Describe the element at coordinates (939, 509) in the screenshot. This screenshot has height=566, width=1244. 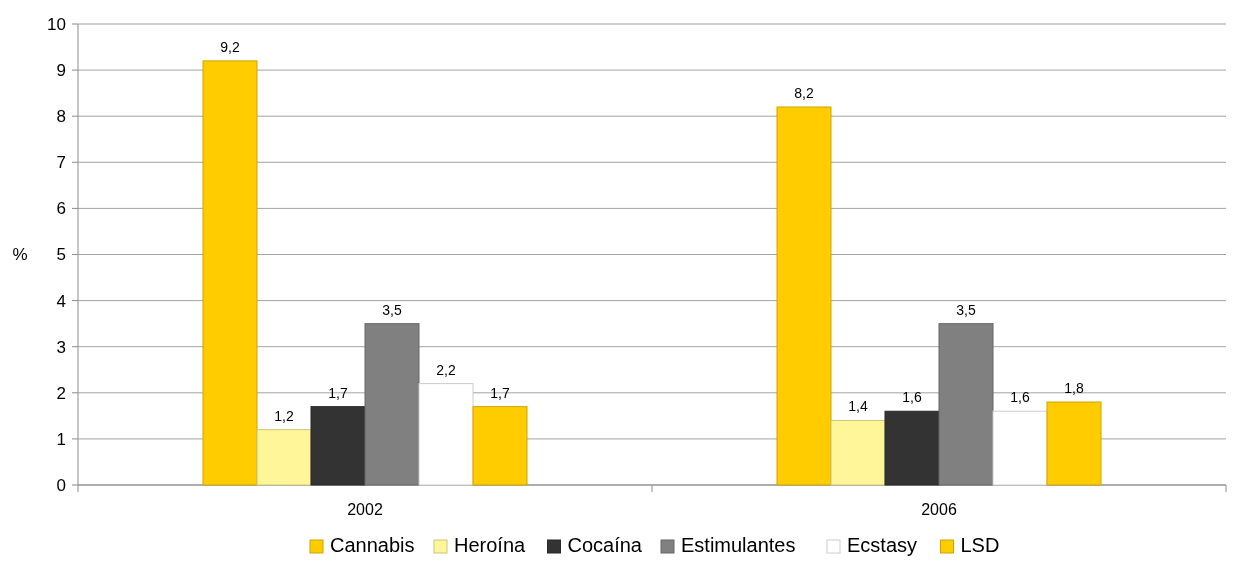
I see `x-tick-label: 2006` at that location.